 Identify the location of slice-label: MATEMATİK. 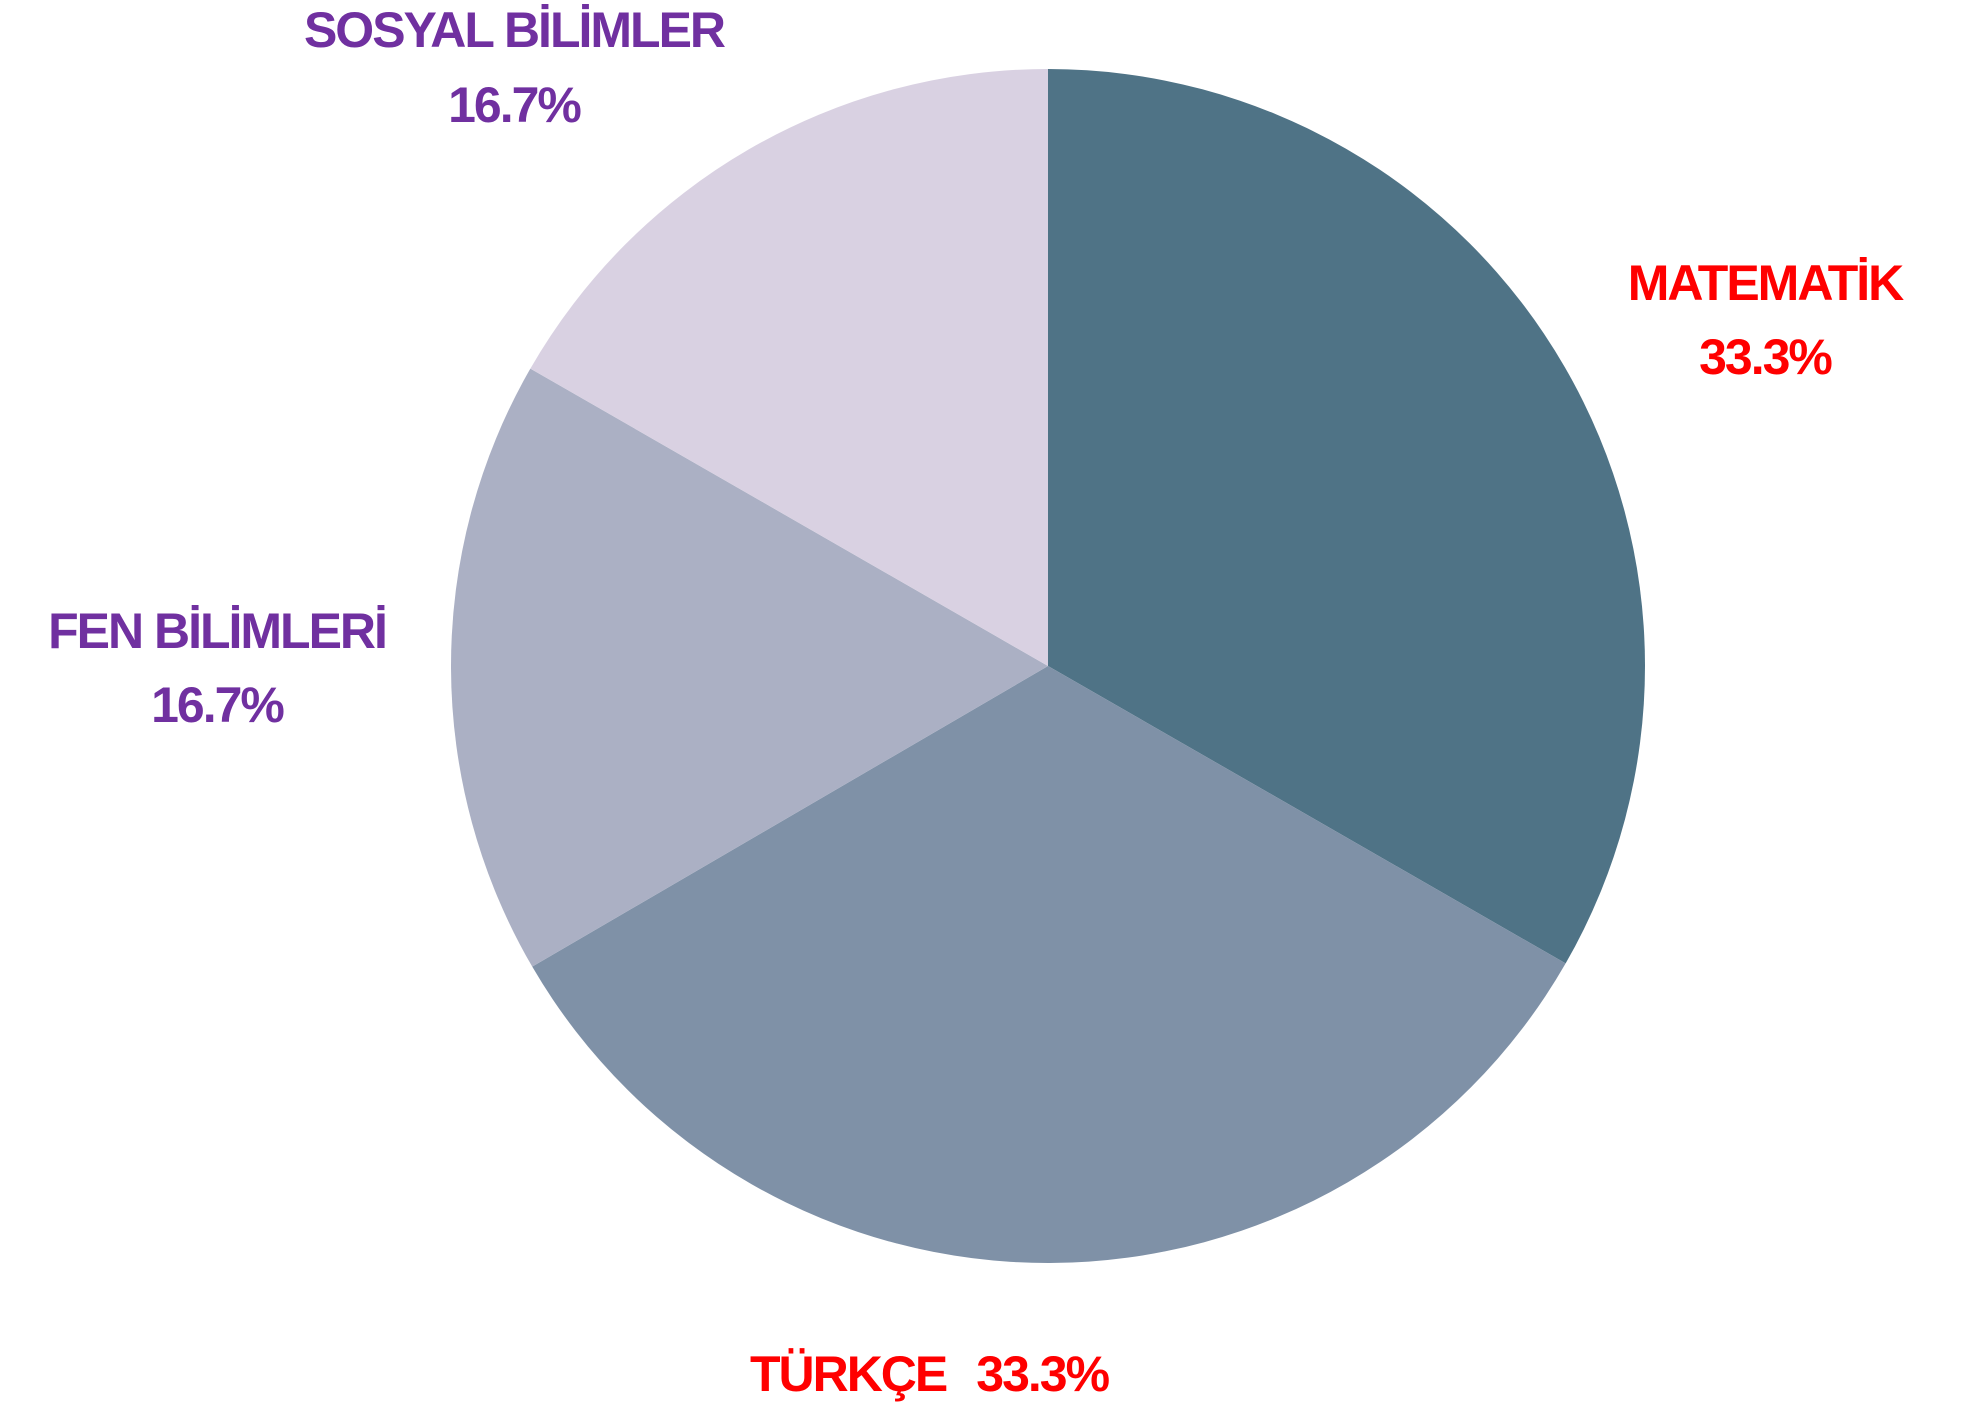
(1766, 283).